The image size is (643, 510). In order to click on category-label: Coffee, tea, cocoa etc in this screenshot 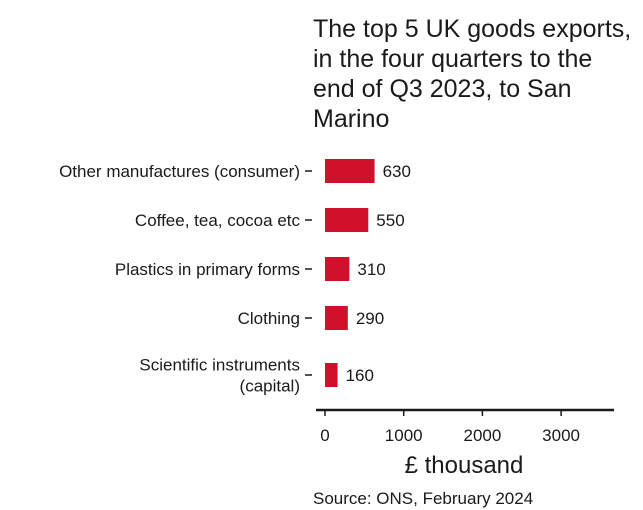, I will do `click(218, 220)`.